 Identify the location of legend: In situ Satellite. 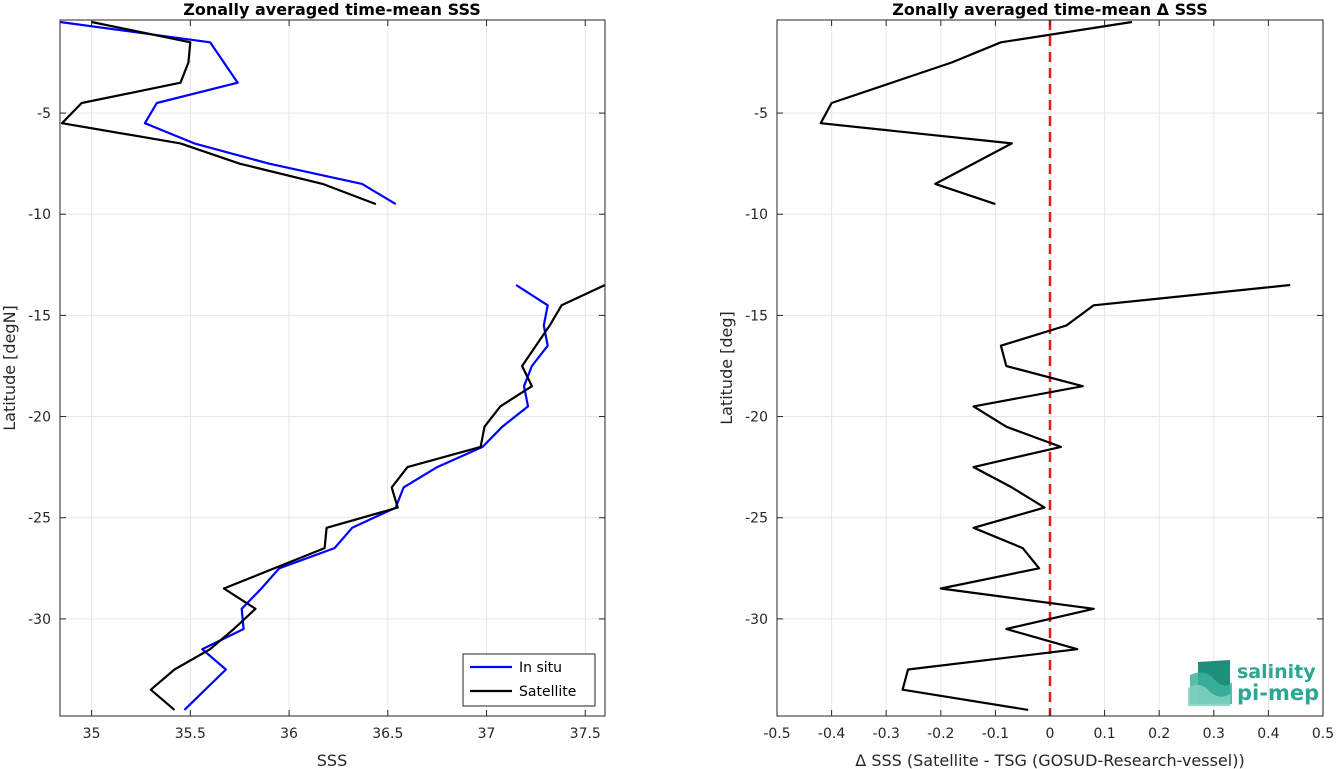
(529, 680).